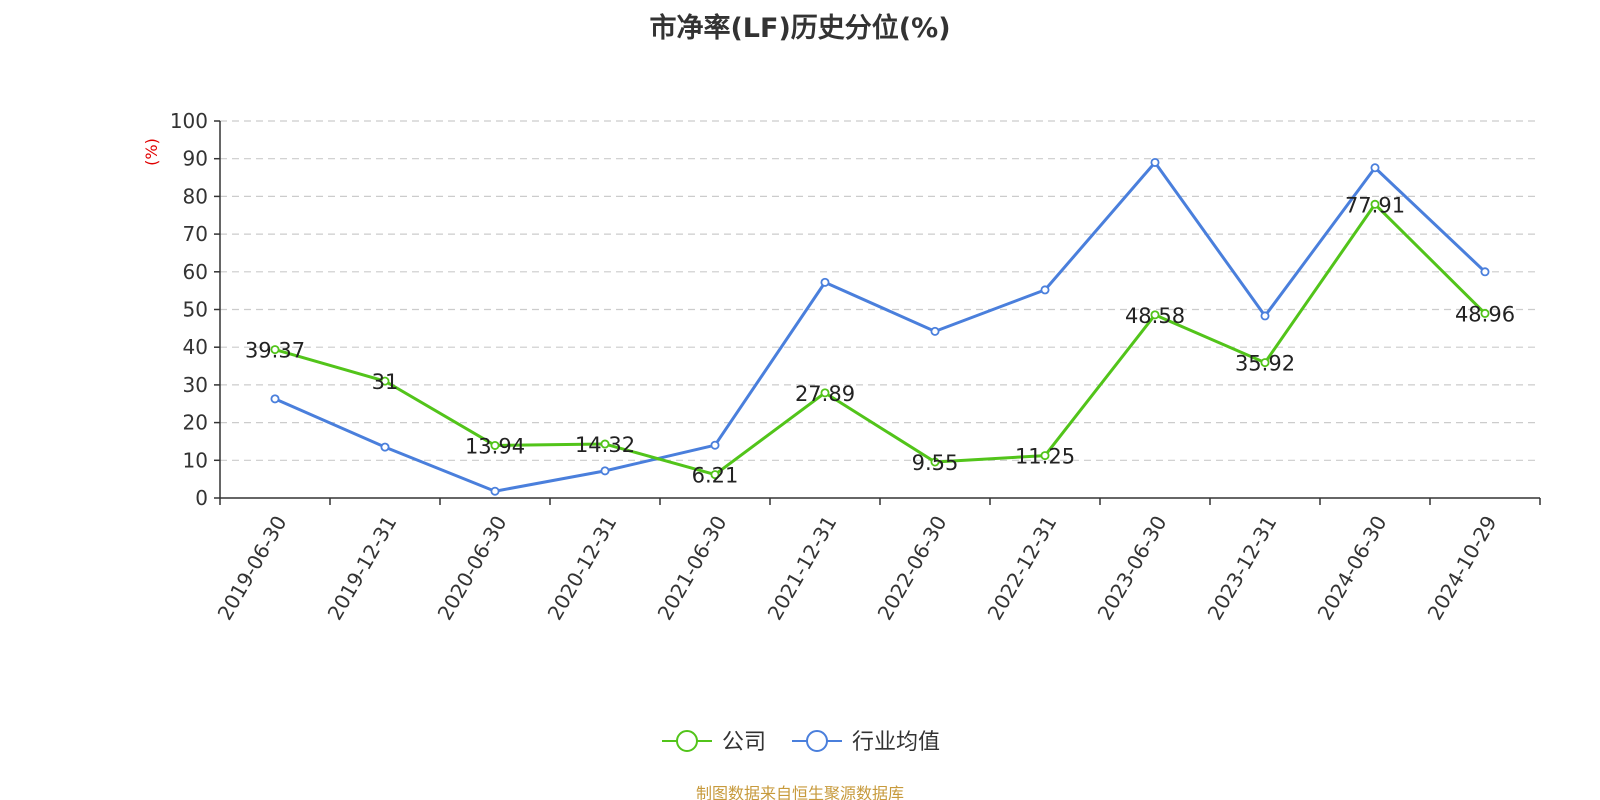 This screenshot has width=1600, height=800. Describe the element at coordinates (195, 196) in the screenshot. I see `y-tick-label: 80` at that location.